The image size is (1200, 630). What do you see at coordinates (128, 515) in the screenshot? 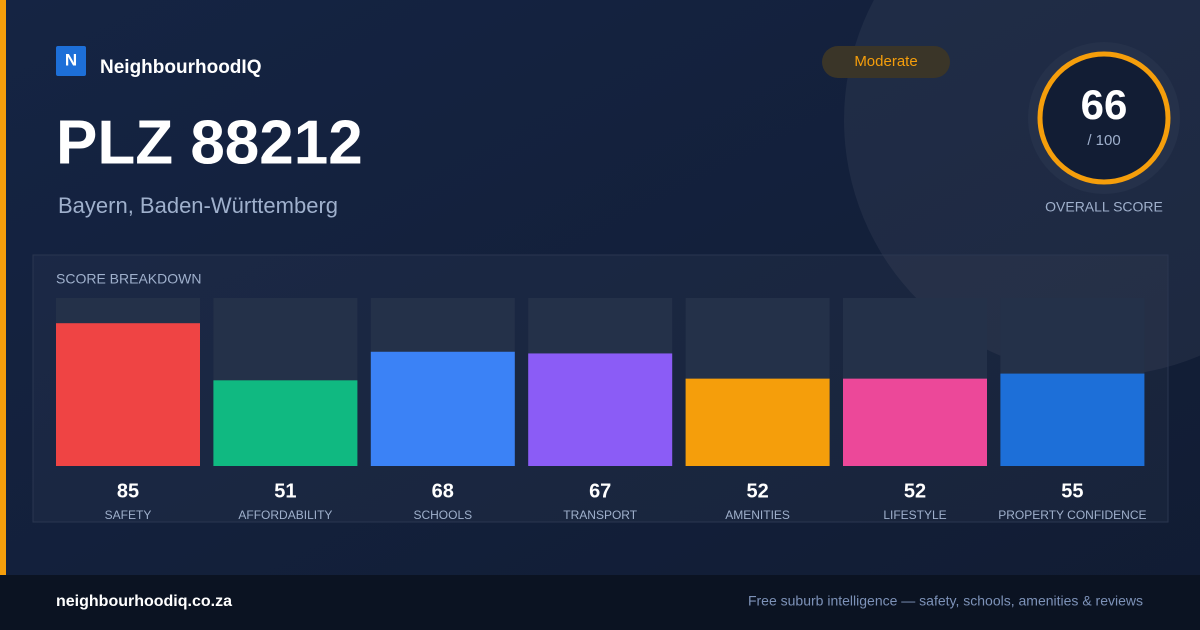
I see `category-label: SAFETY` at bounding box center [128, 515].